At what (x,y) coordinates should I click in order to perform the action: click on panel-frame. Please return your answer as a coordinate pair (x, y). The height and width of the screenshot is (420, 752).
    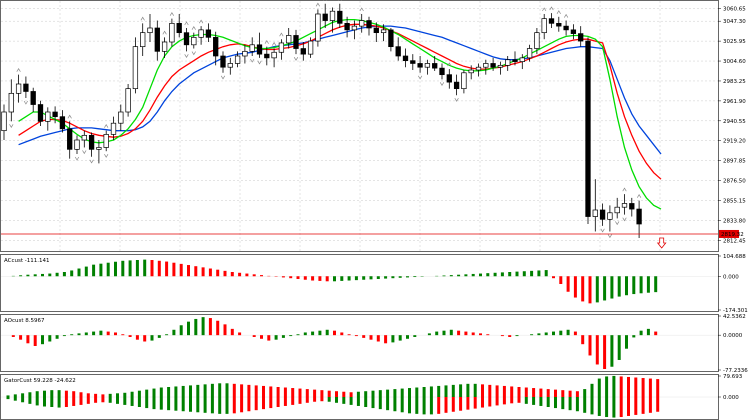
    Looking at the image, I should click on (359, 343).